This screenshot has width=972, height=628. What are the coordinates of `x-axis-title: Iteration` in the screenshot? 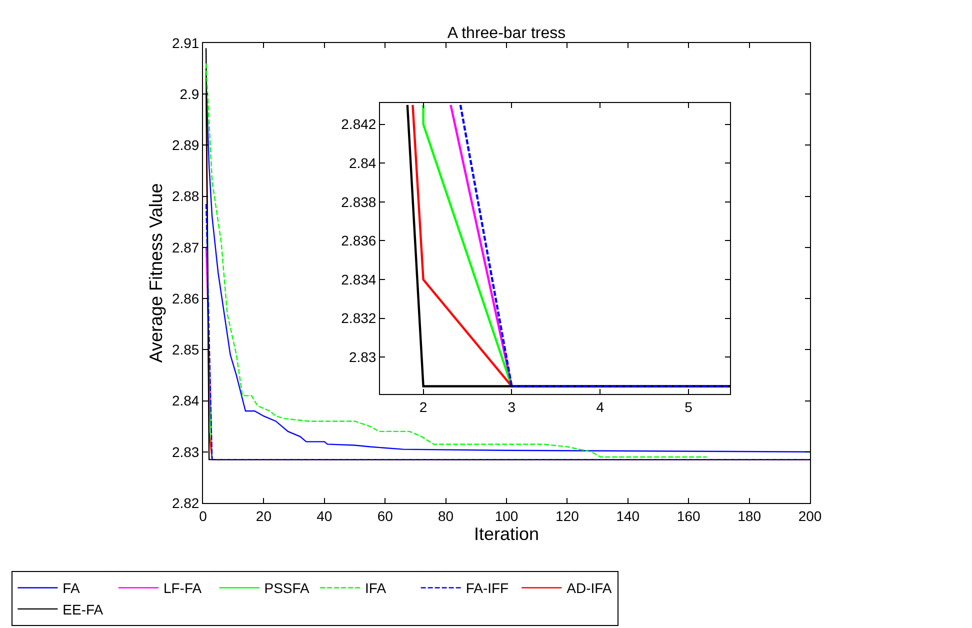 It's located at (507, 534).